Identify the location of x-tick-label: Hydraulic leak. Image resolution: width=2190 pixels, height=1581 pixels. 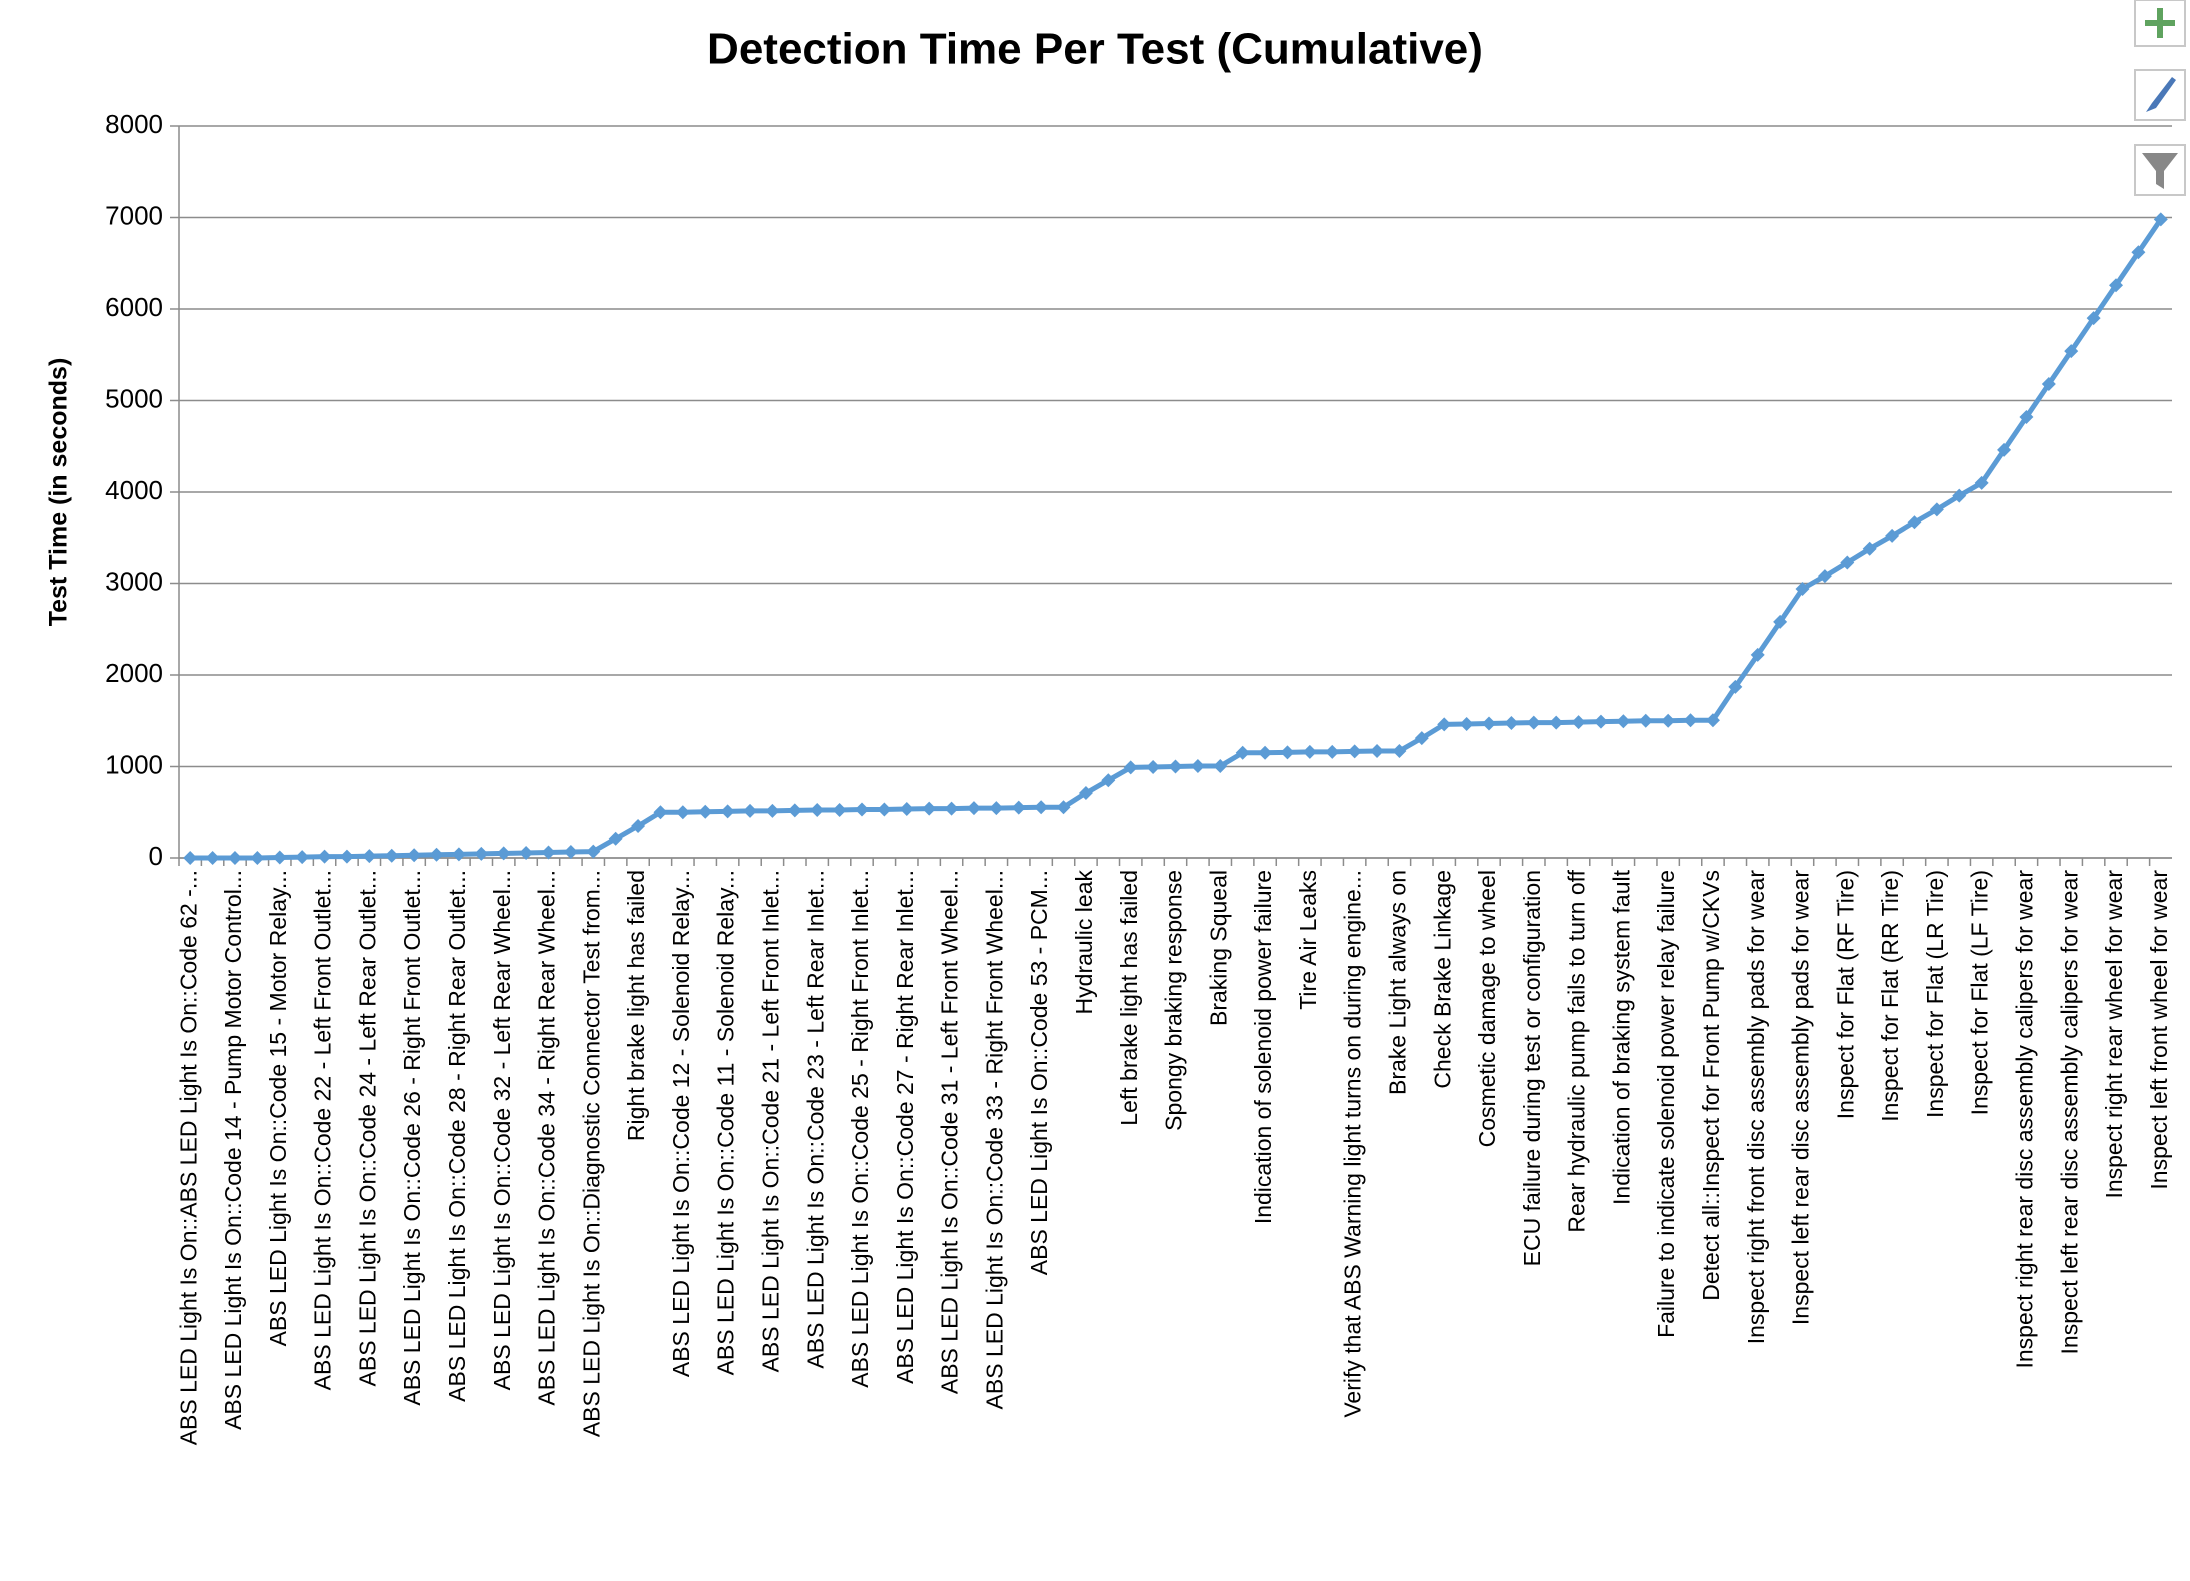
(1084, 942).